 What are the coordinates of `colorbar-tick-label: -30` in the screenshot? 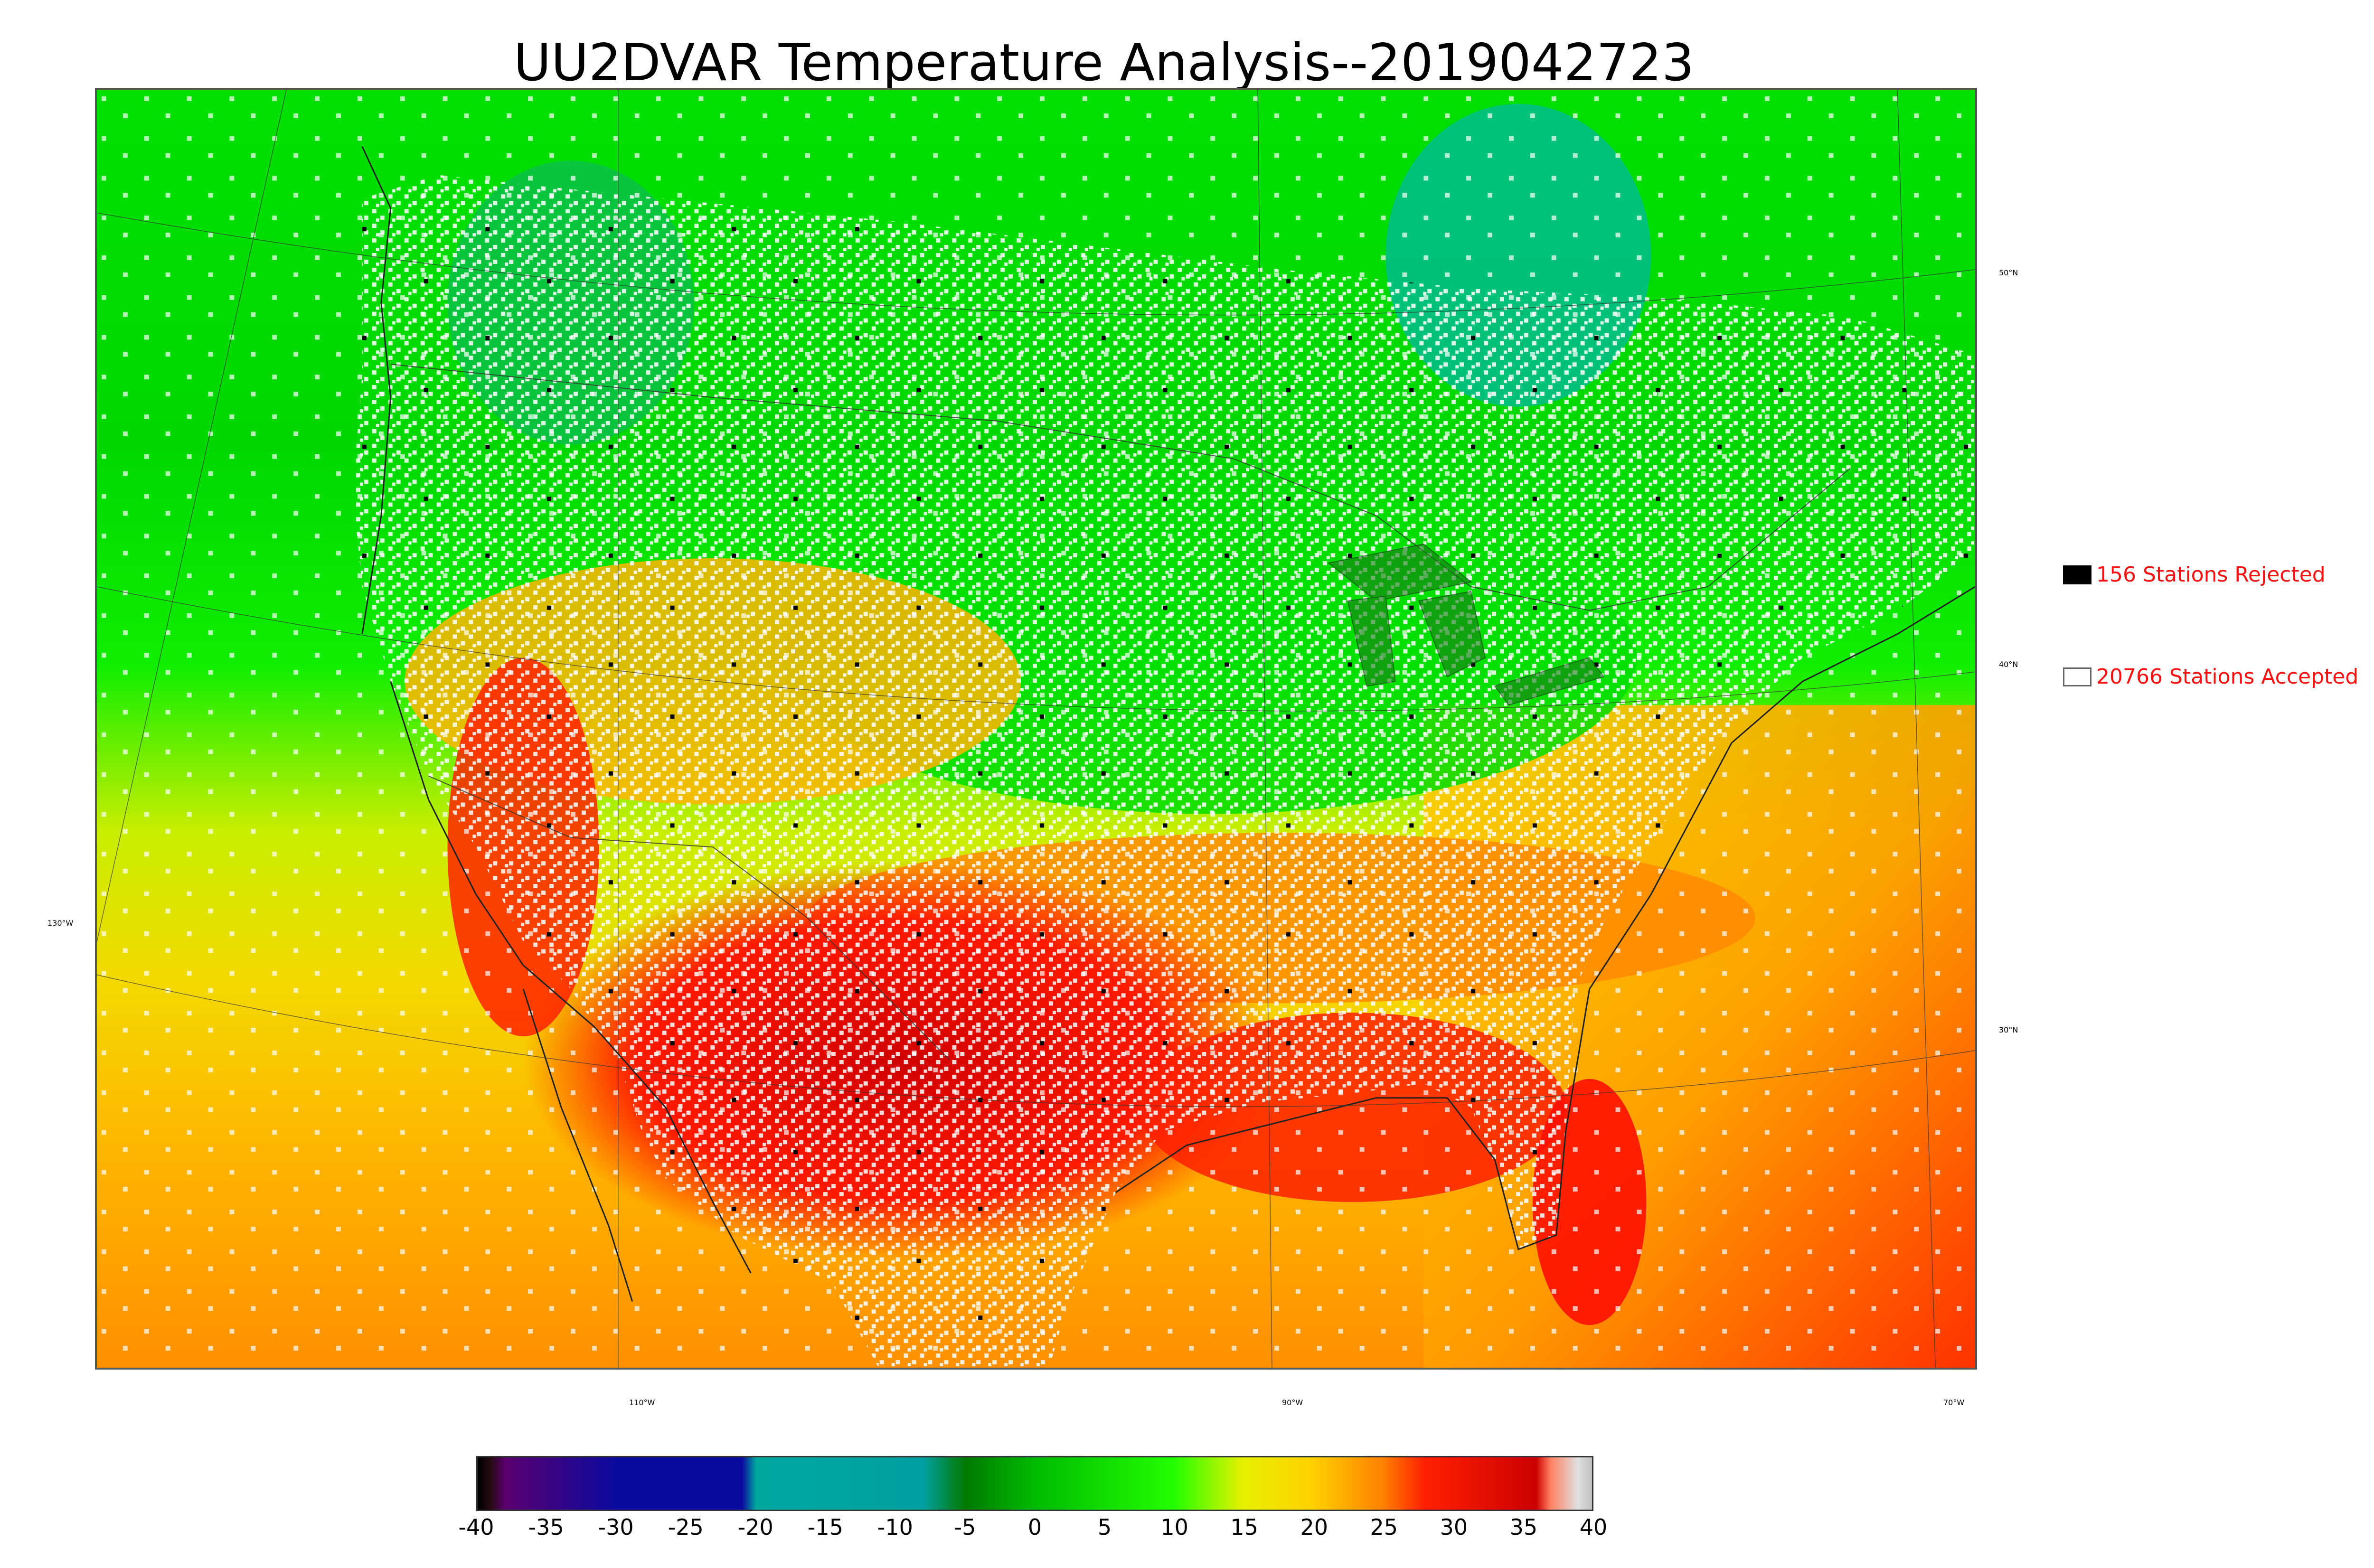 It's located at (616, 1527).